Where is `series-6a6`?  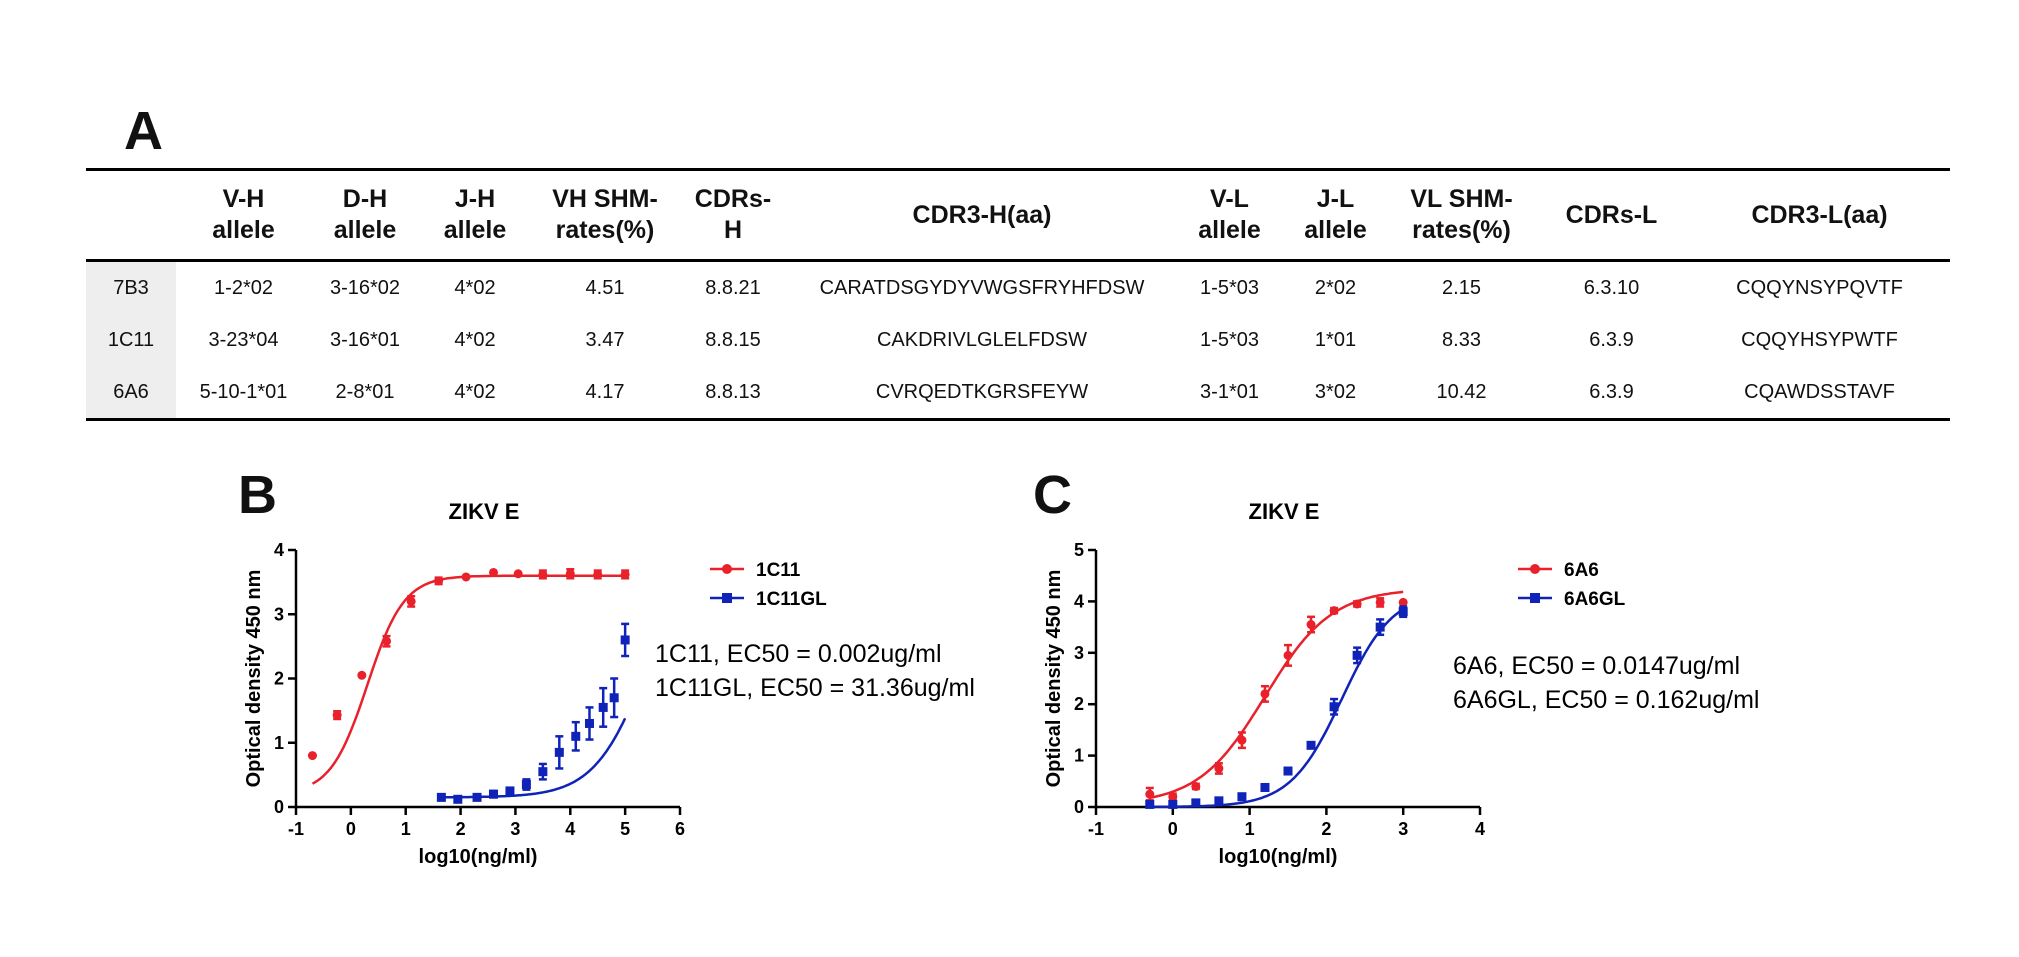 series-6a6 is located at coordinates (1276, 696).